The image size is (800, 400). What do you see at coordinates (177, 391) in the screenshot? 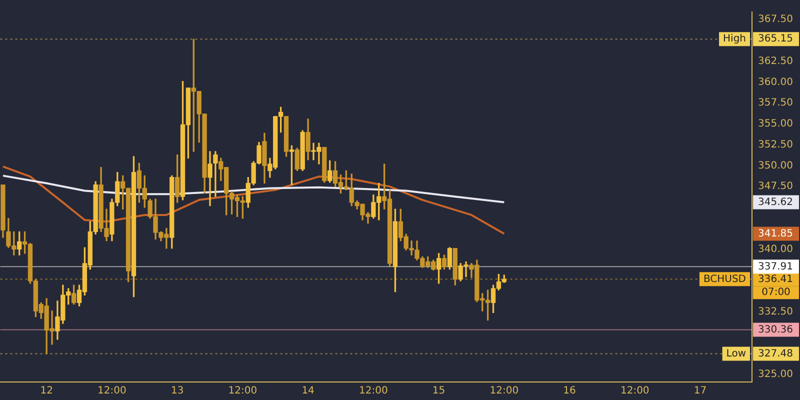
I see `x-tick-label: 13` at bounding box center [177, 391].